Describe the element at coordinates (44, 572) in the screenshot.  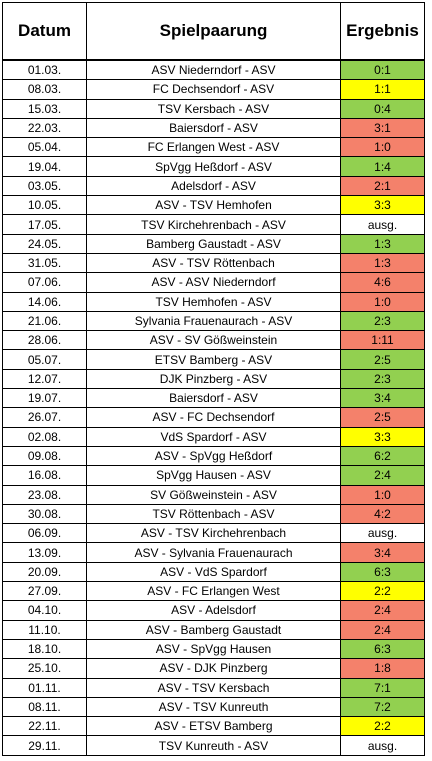
I see `date-cell: 20.09.` at that location.